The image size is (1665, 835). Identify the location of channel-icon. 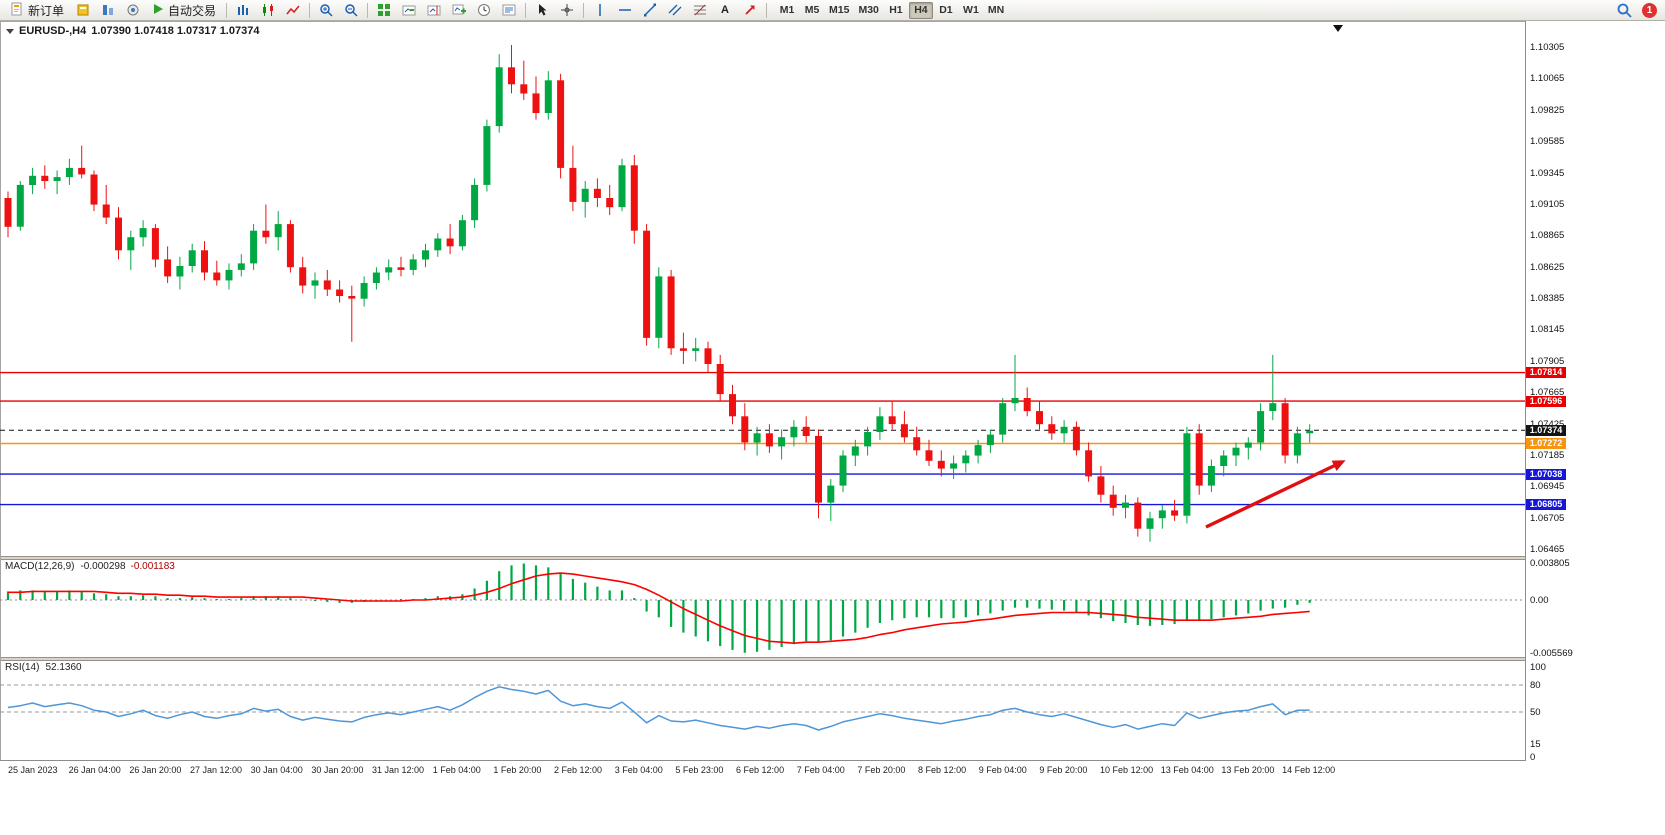
(675, 10).